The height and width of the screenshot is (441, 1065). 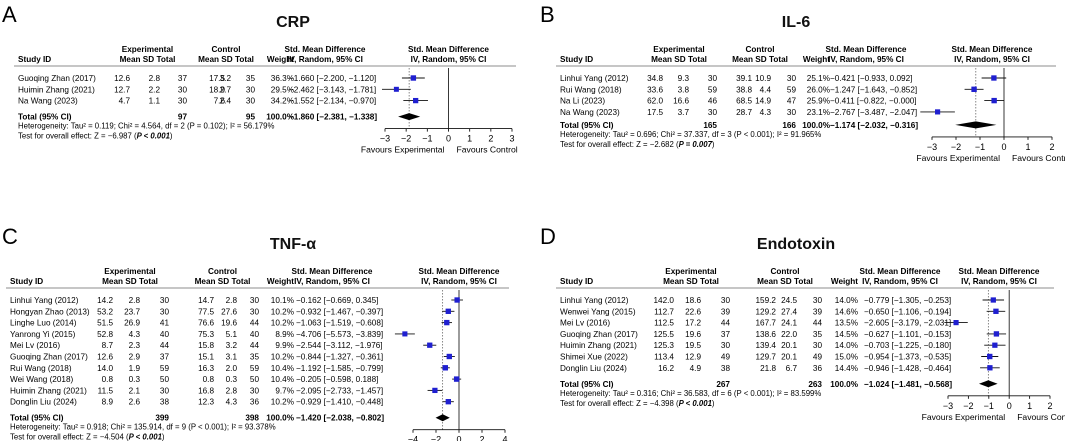 What do you see at coordinates (226, 59) in the screenshot?
I see `header-ctl-cols: Mean SD Total` at bounding box center [226, 59].